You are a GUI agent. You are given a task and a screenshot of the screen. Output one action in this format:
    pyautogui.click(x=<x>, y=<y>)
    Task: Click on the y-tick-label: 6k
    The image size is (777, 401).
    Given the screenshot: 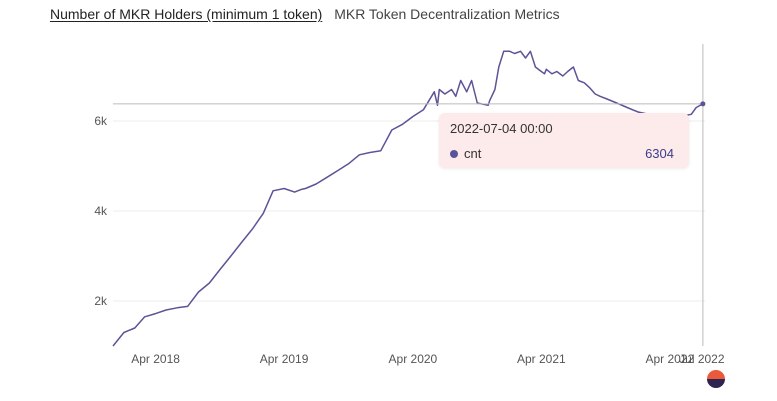 What is the action you would take?
    pyautogui.click(x=101, y=121)
    